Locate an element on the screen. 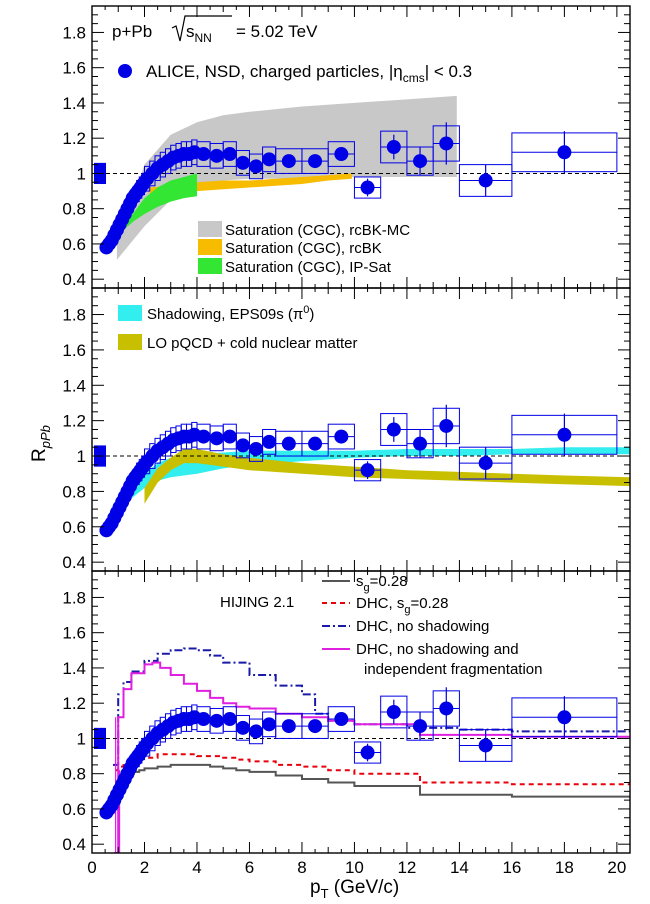 This screenshot has width=650, height=904. x-tick-label: 14 is located at coordinates (459, 867).